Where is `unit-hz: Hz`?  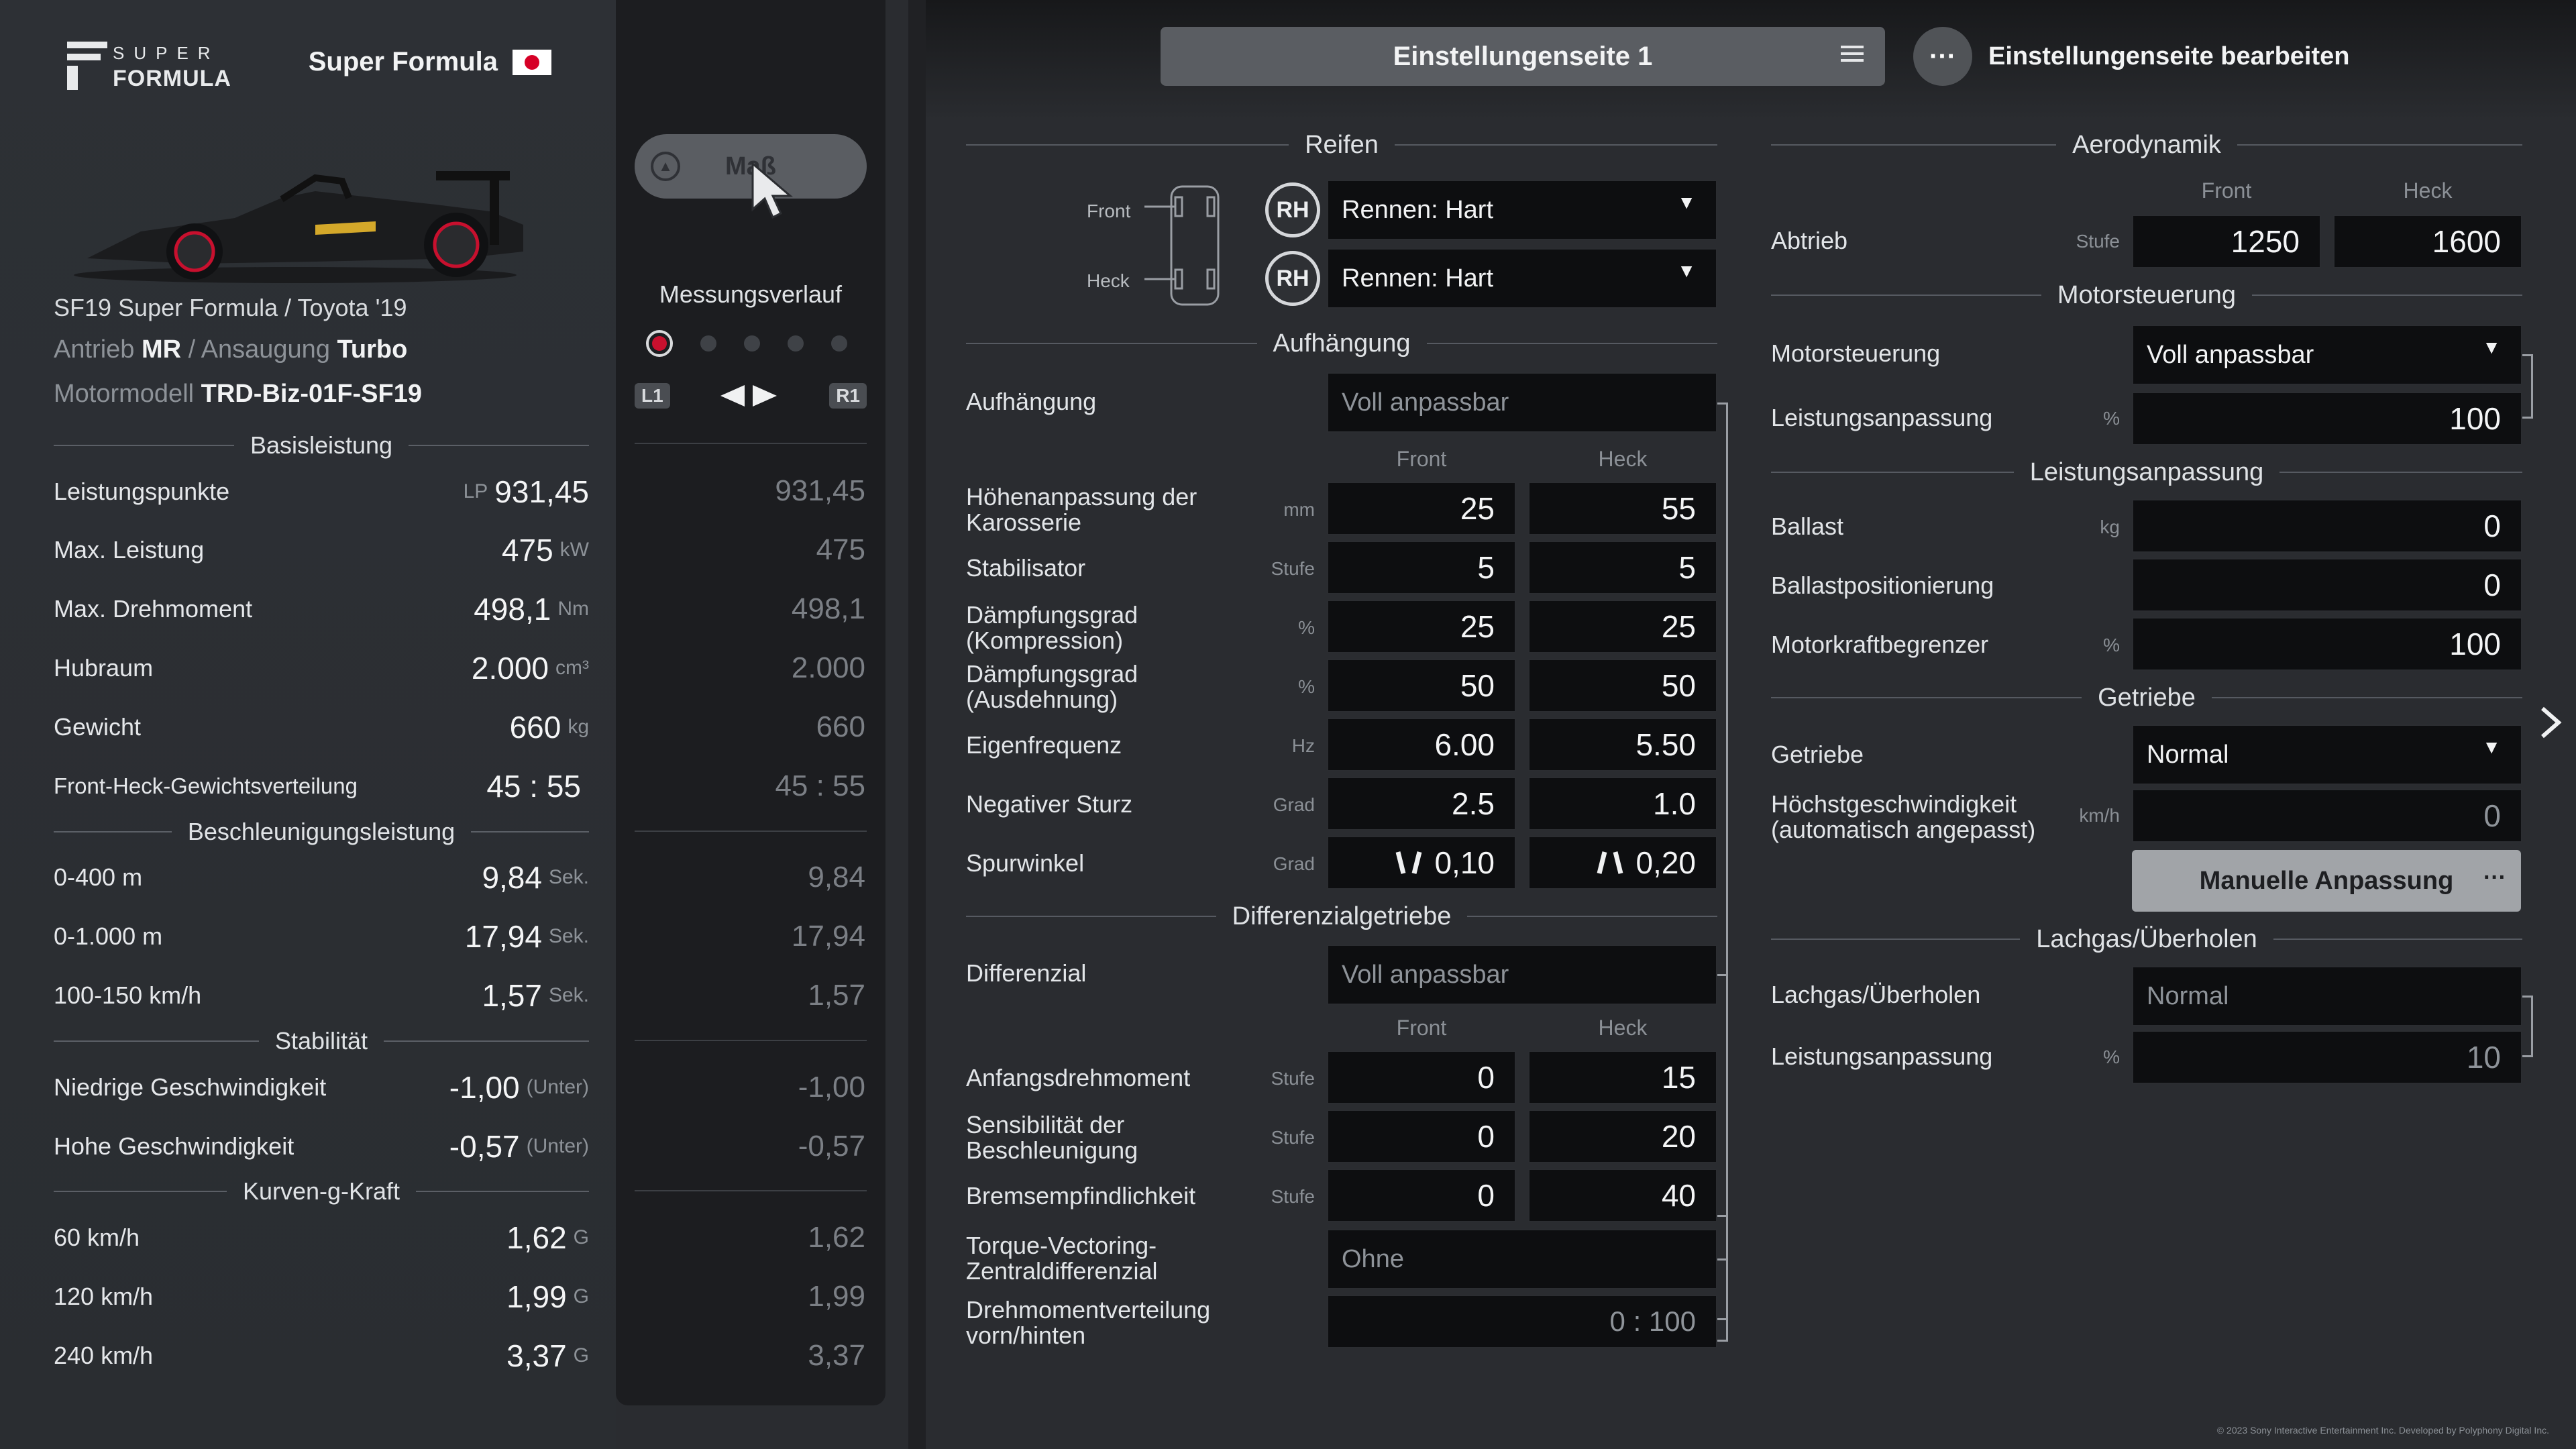 unit-hz: Hz is located at coordinates (1303, 745).